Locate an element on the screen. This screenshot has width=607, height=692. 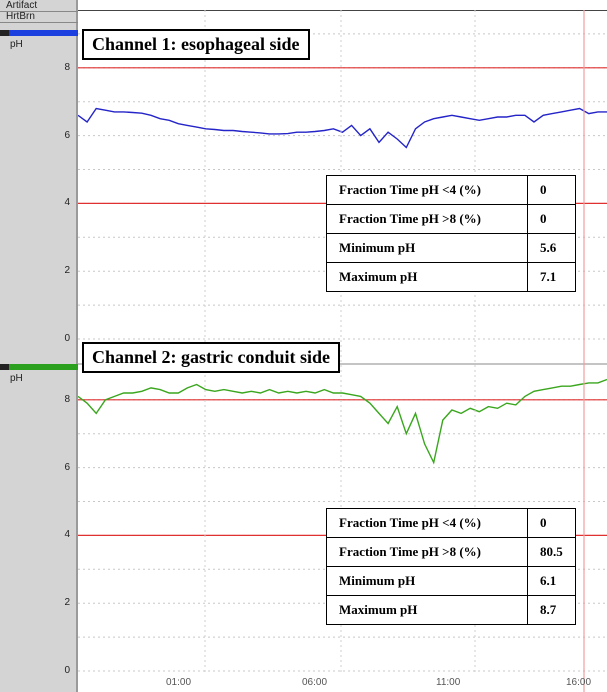
table-row: Fraction Time pH >8 (%) 0 is located at coordinates (451, 219).